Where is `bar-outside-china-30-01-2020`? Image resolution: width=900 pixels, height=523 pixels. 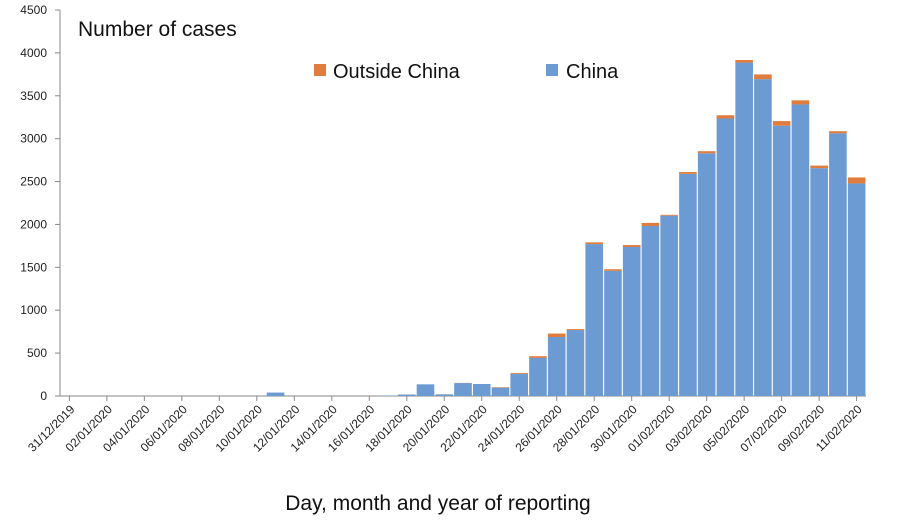
bar-outside-china-30-01-2020 is located at coordinates (631, 246).